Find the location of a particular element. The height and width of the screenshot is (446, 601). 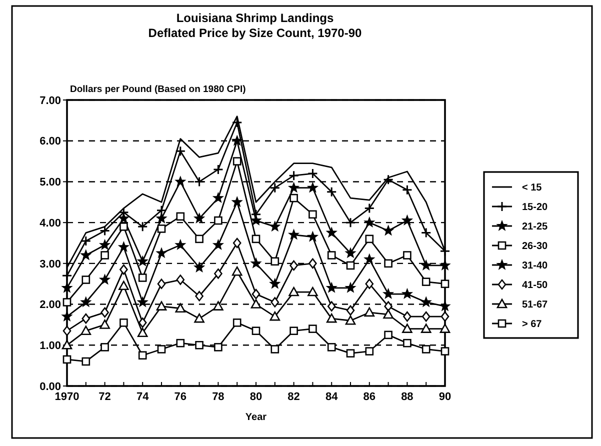

chart-title: Louisiana Shrimp Landings is located at coordinates (255, 18).